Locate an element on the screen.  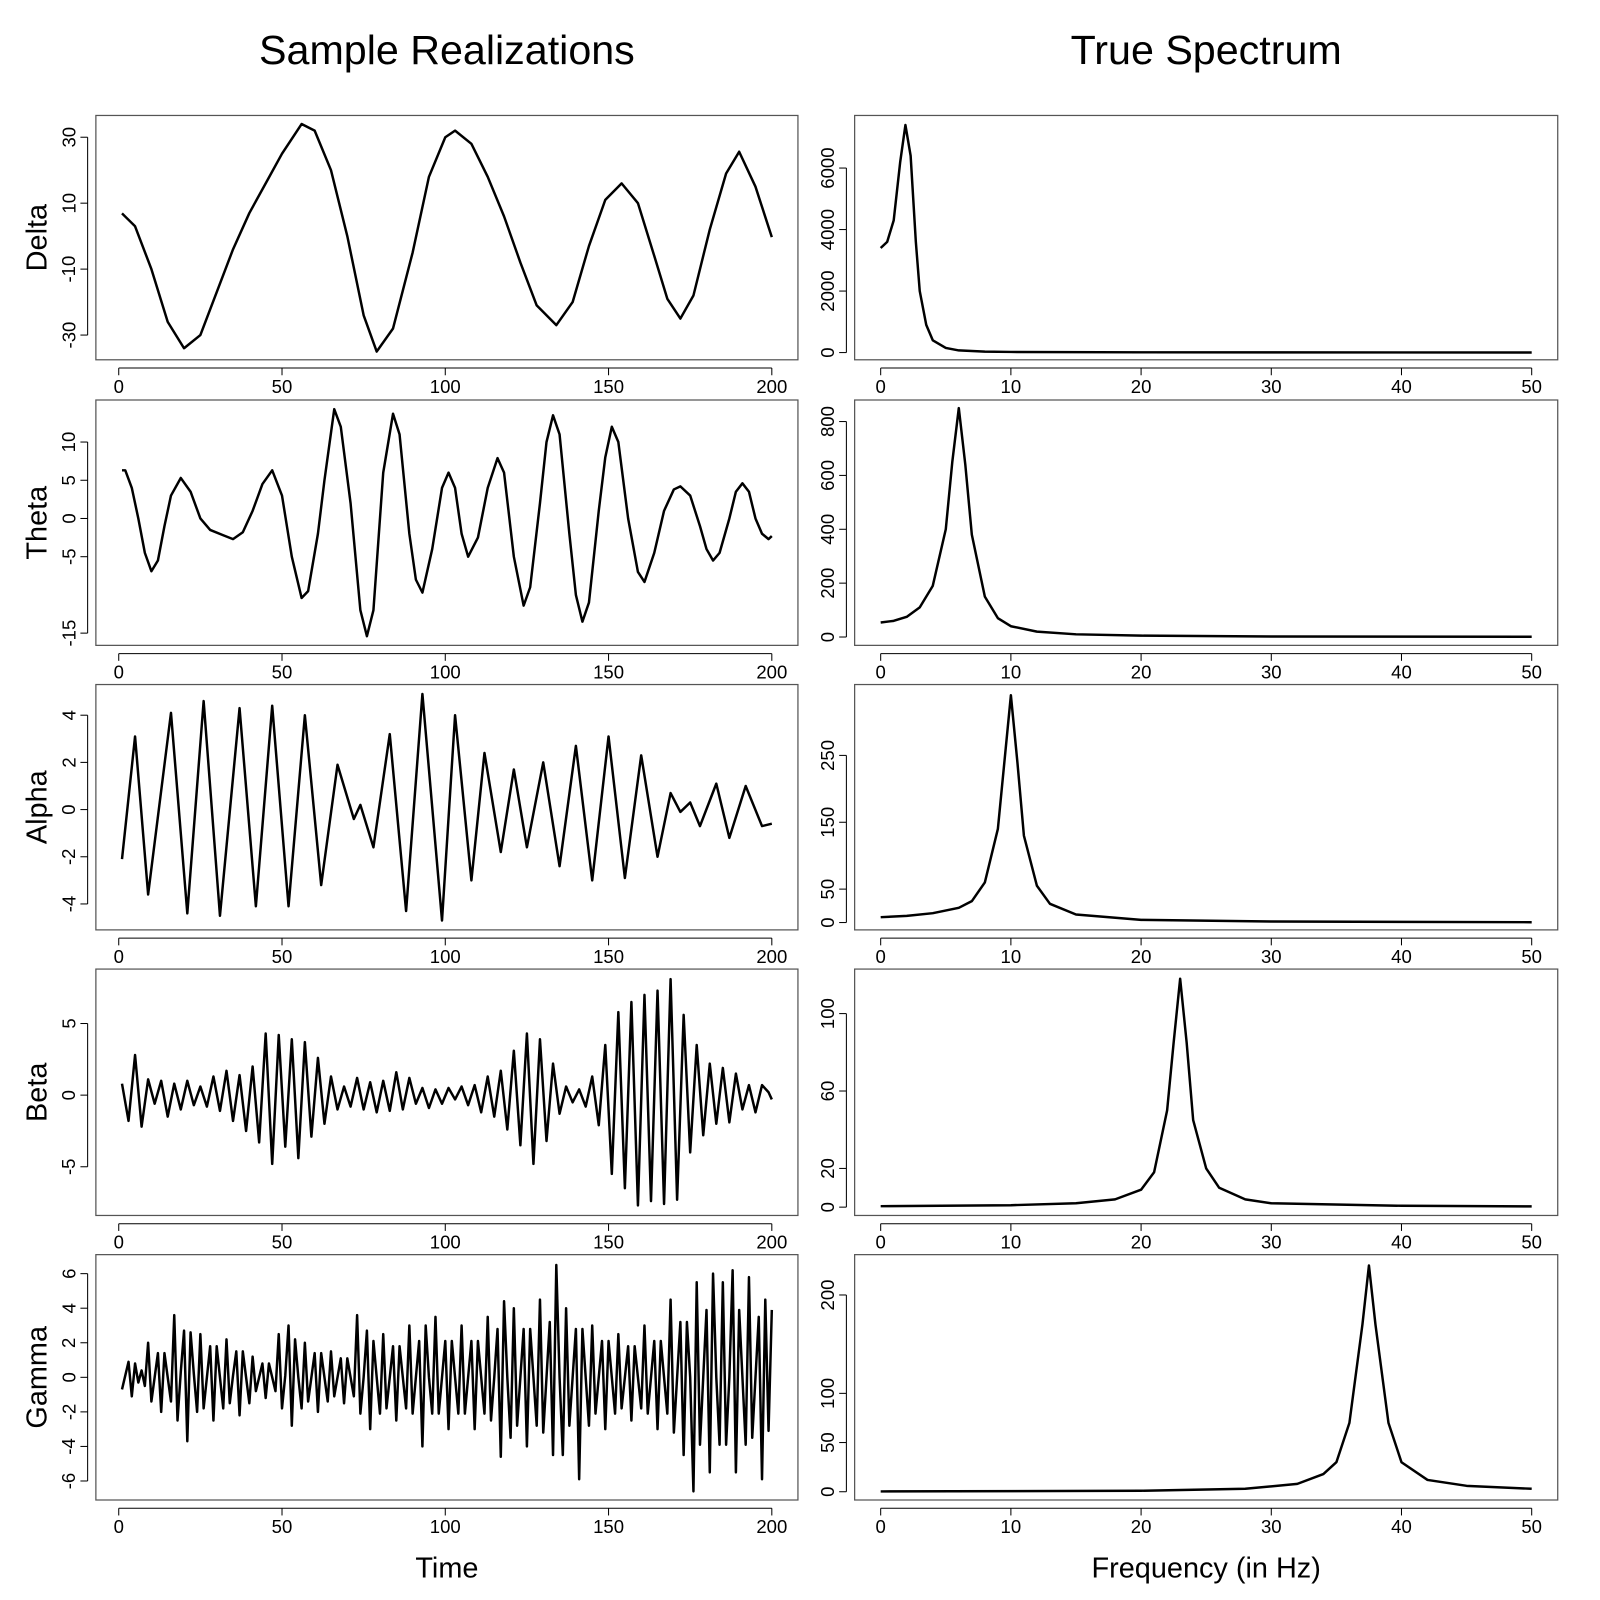
y-tick-label: 2000 is located at coordinates (827, 290).